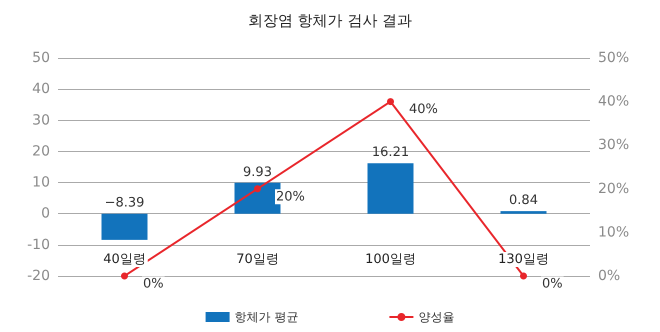 Image resolution: width=660 pixels, height=332 pixels. Describe the element at coordinates (523, 200) in the screenshot. I see `data-label: 0.84` at that location.